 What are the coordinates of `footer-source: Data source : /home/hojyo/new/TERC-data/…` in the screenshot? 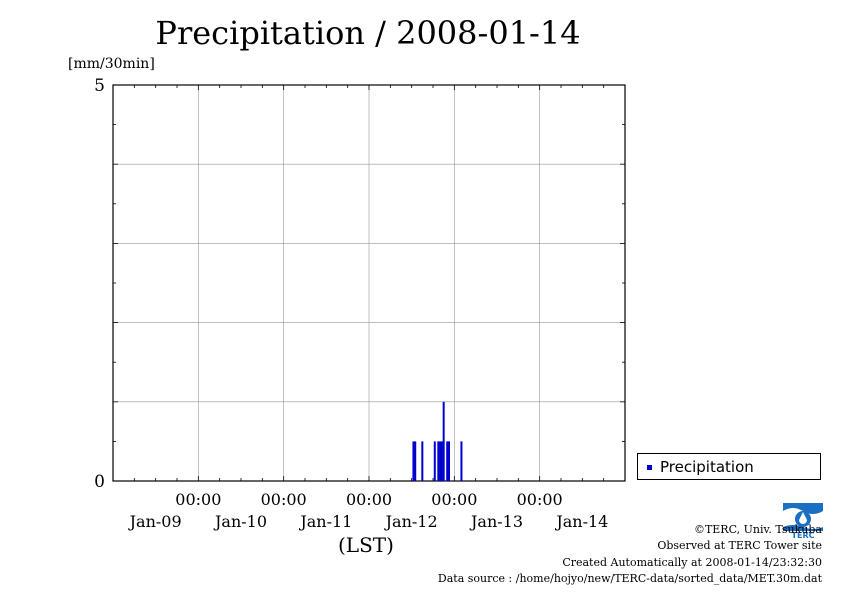 It's located at (629, 578).